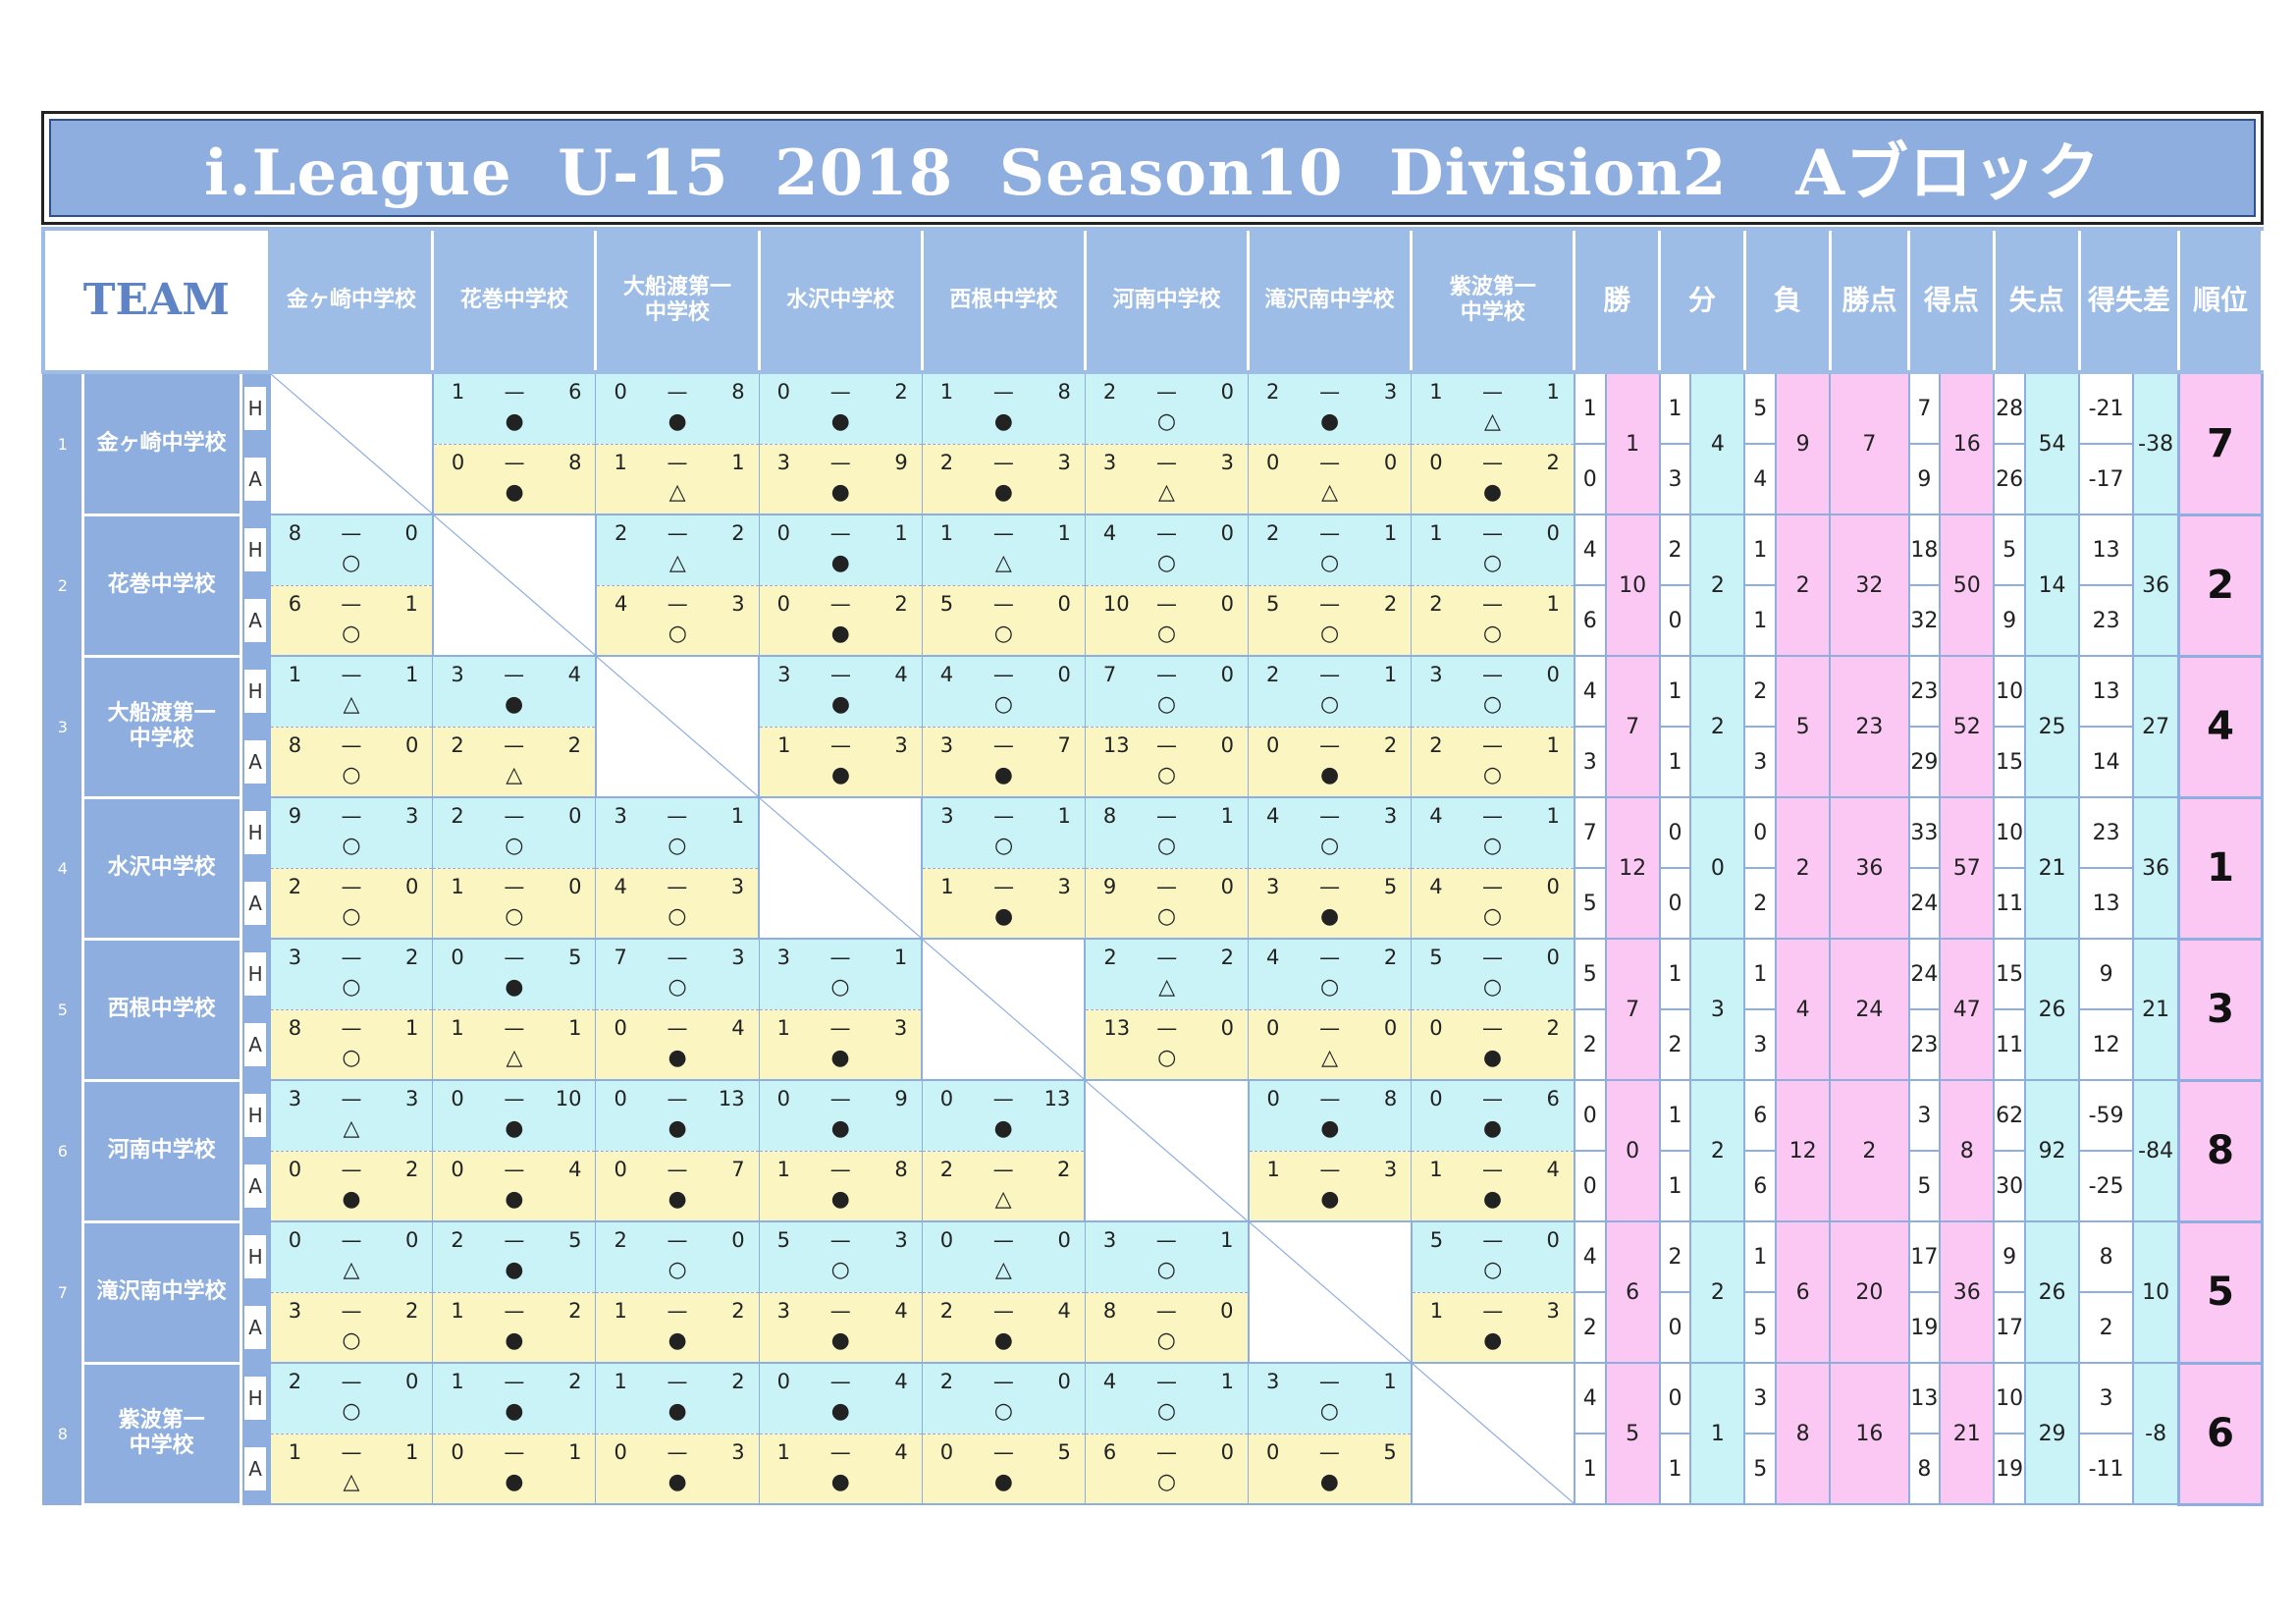  What do you see at coordinates (677, 408) in the screenshot?
I see `match-score: 0 — 8 ●` at bounding box center [677, 408].